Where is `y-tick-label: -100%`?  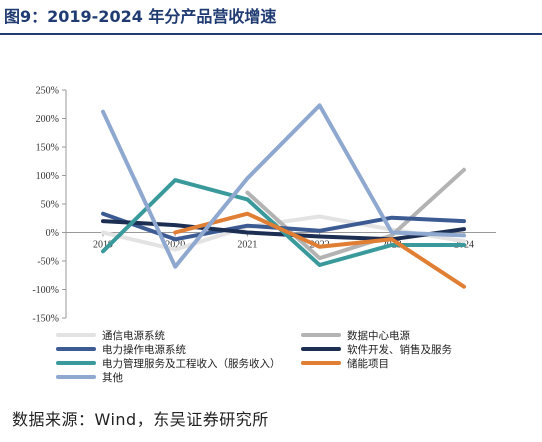 y-tick-label: -100% is located at coordinates (45, 290).